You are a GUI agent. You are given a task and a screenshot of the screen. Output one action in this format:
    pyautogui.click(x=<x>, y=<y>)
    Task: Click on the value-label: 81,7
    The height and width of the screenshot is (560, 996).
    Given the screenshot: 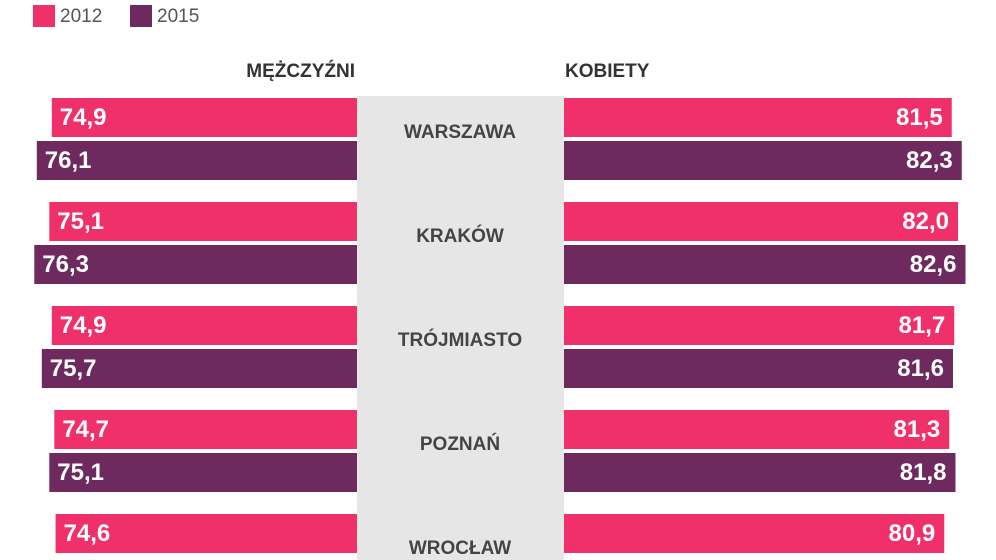 What is the action you would take?
    pyautogui.click(x=922, y=325)
    